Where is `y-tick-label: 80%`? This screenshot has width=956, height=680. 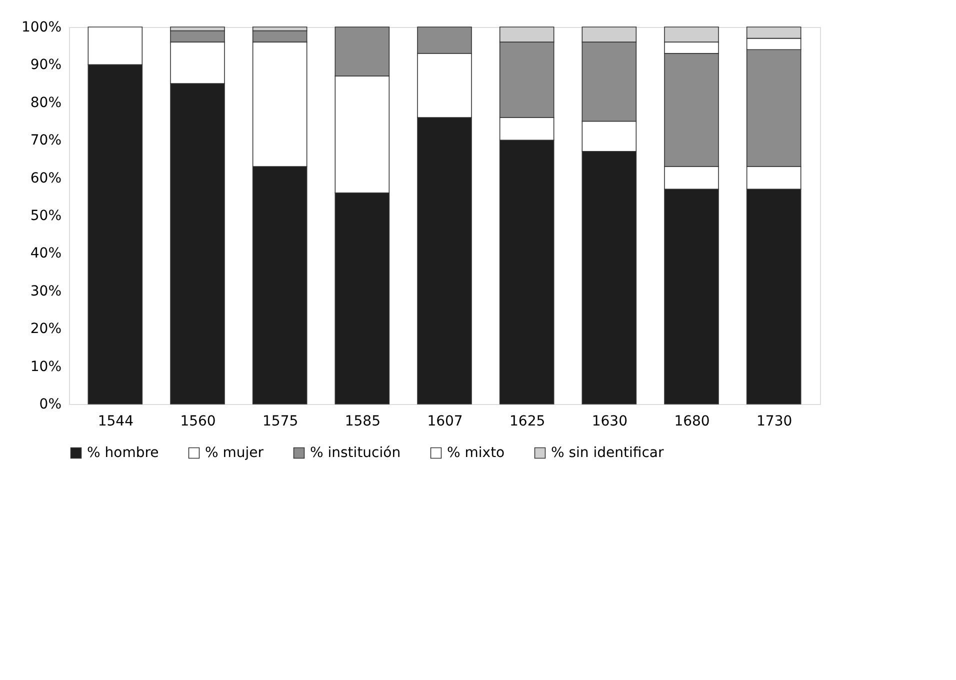
y-tick-label: 80% is located at coordinates (46, 102).